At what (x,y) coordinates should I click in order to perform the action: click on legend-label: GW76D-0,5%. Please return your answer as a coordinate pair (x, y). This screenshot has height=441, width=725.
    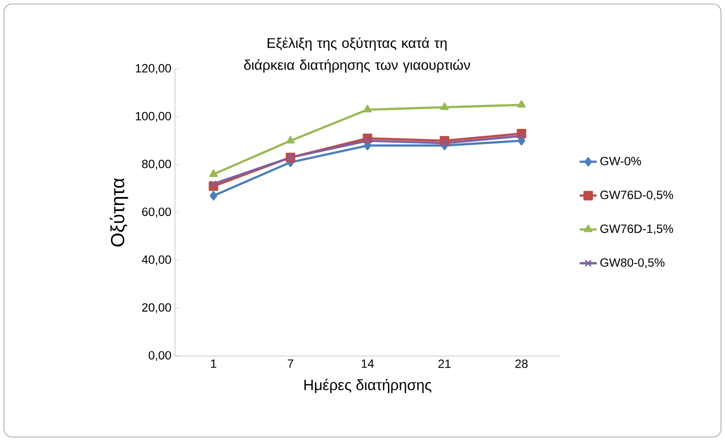
    Looking at the image, I should click on (637, 195).